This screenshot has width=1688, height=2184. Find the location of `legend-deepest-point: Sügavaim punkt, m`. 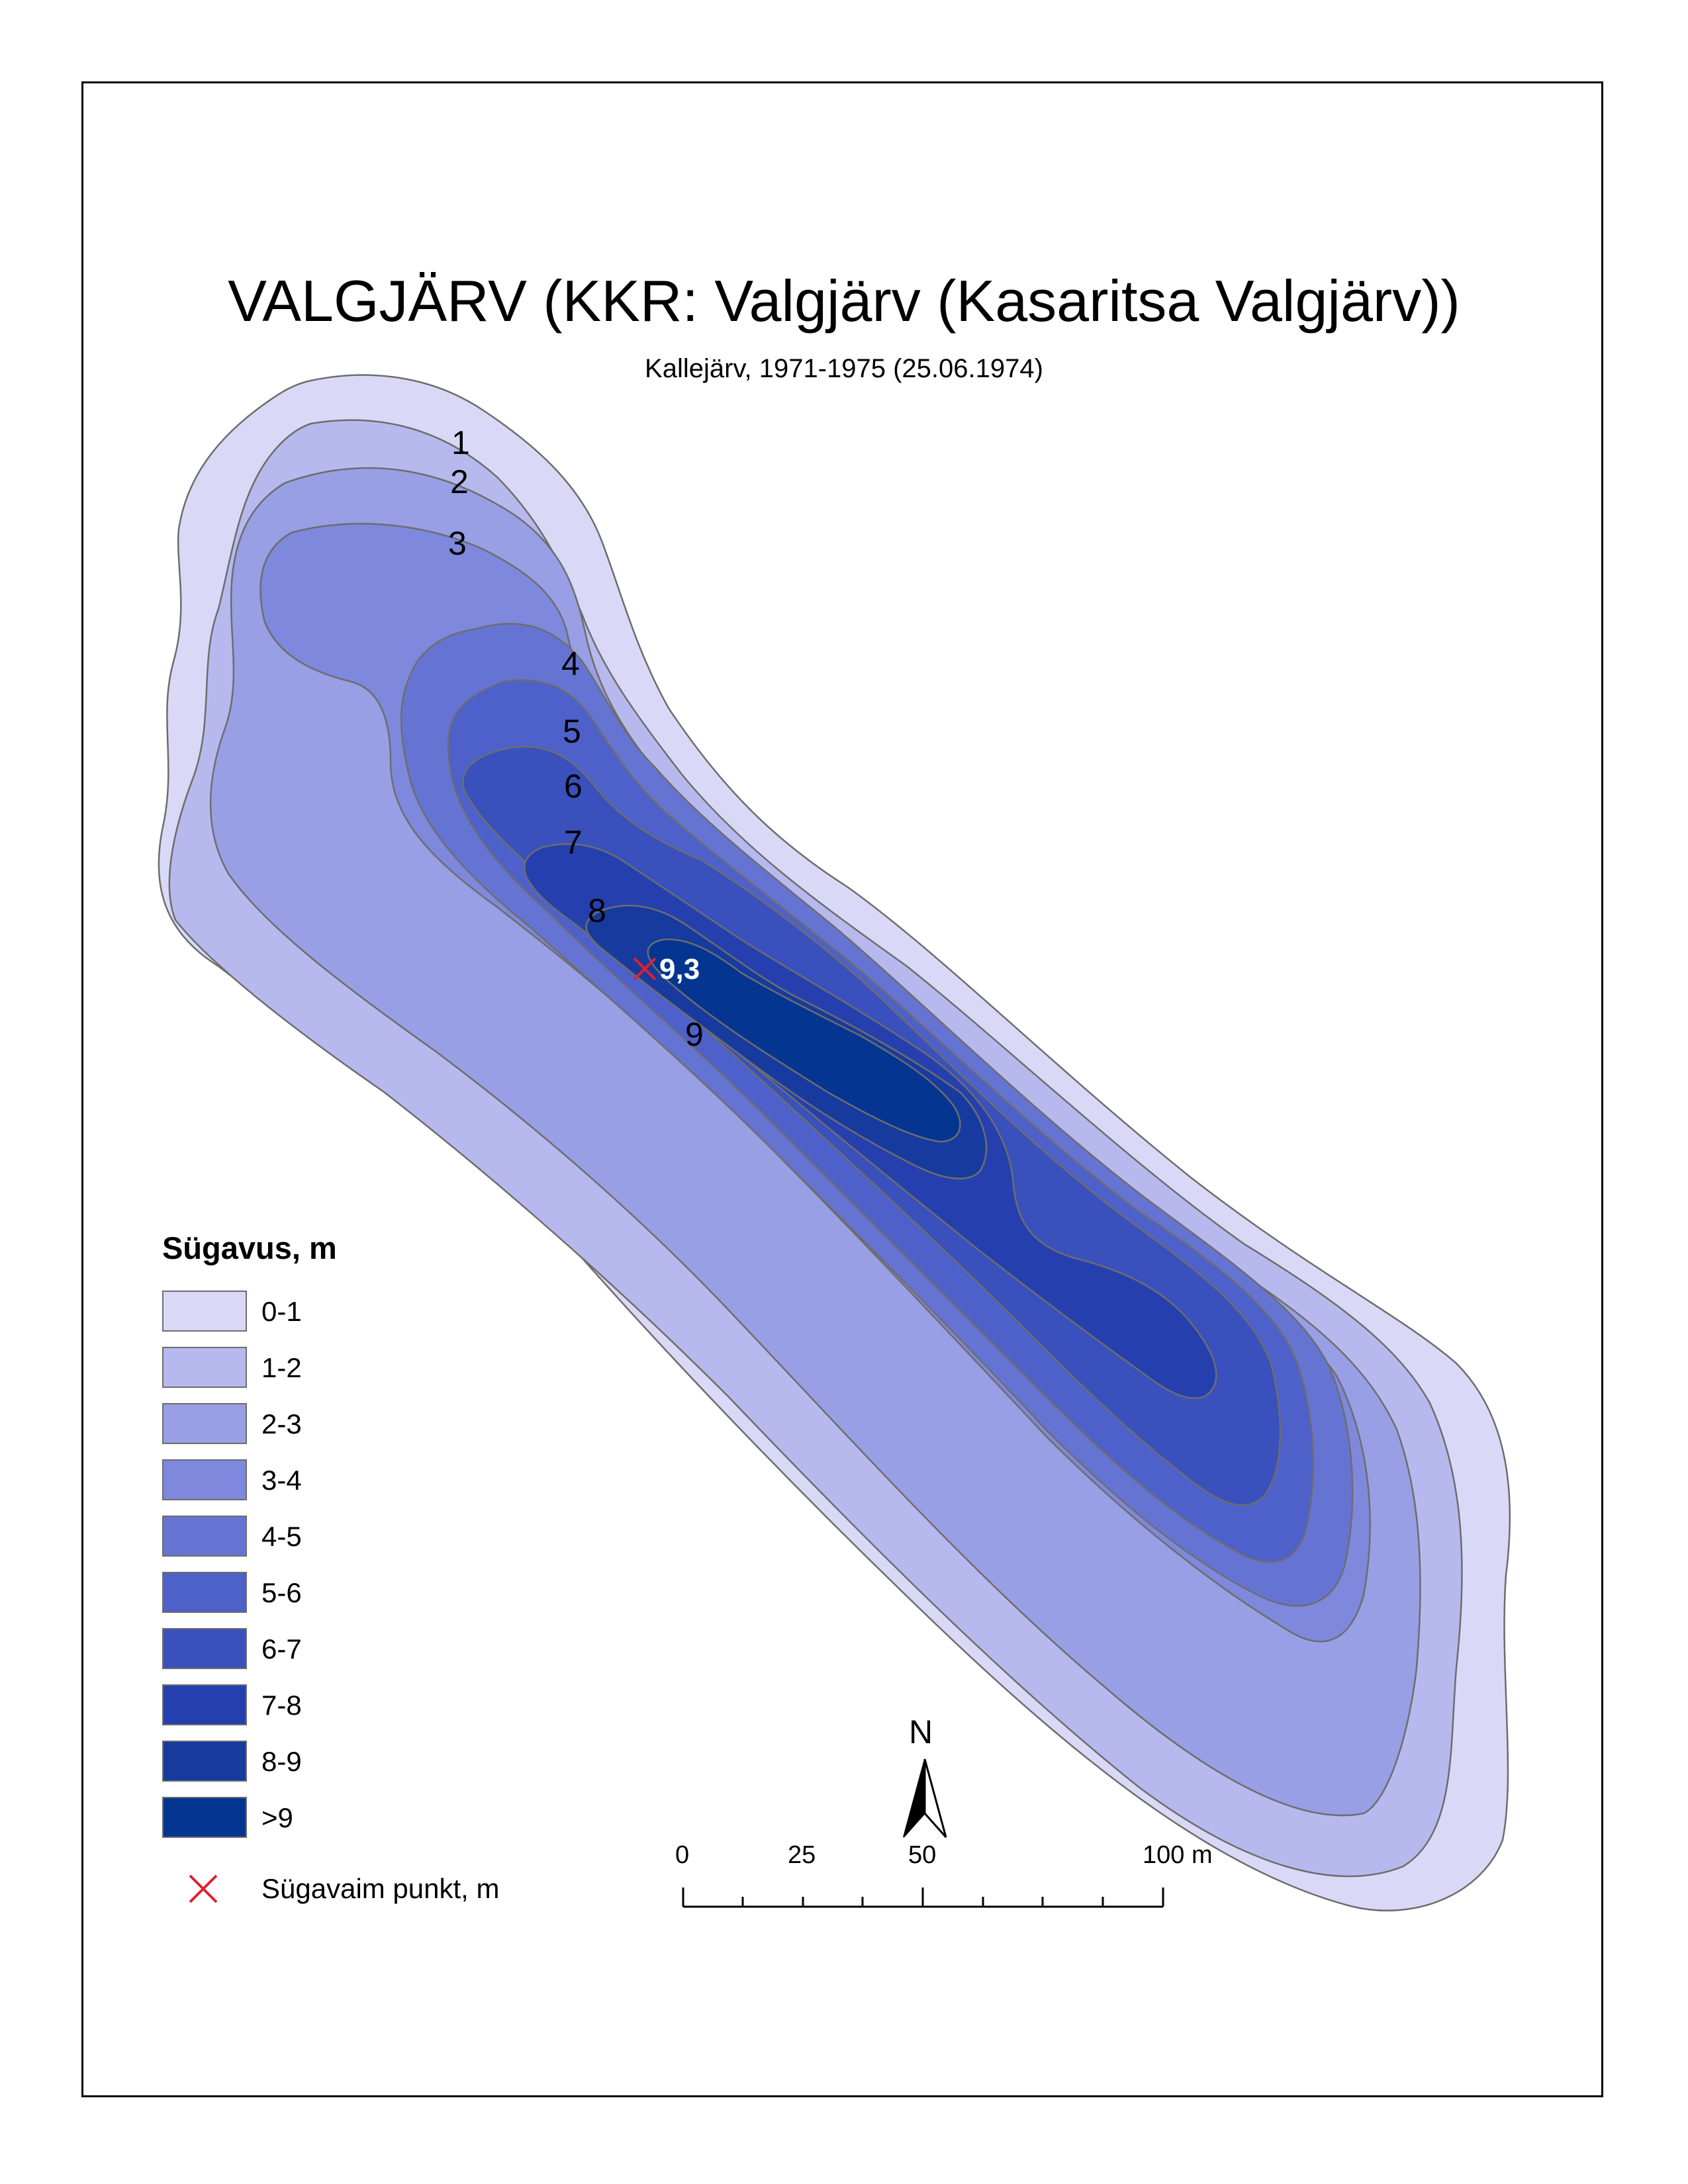

legend-deepest-point: Sügavaim punkt, m is located at coordinates (394, 1890).